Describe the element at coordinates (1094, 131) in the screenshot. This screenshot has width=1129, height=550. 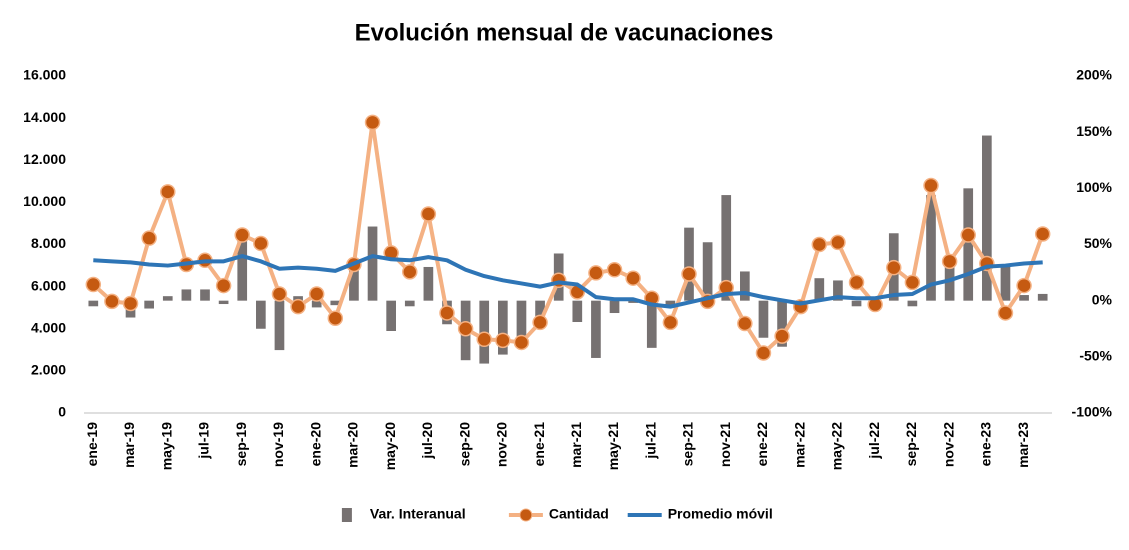
I see `y2-tick-label: 150%` at that location.